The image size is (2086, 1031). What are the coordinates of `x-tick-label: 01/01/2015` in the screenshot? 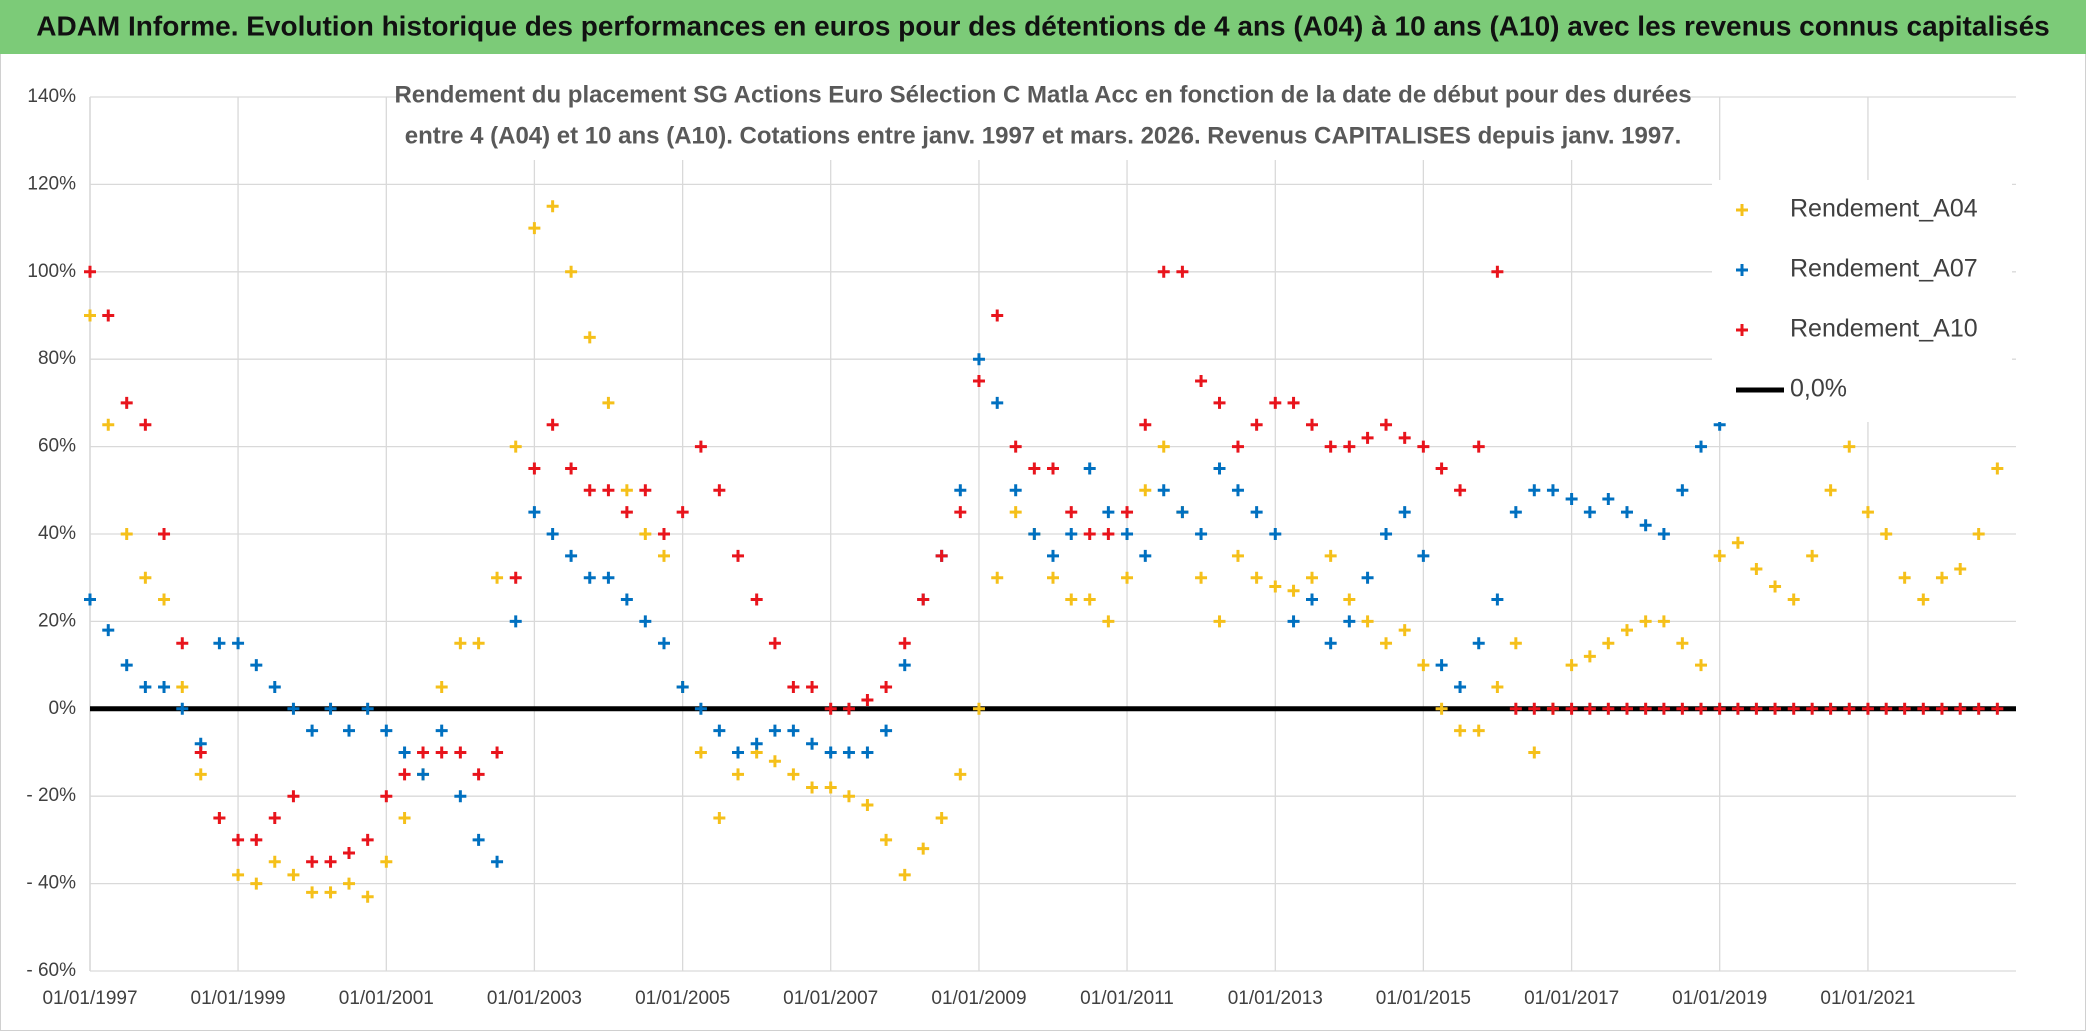 It's located at (1423, 998).